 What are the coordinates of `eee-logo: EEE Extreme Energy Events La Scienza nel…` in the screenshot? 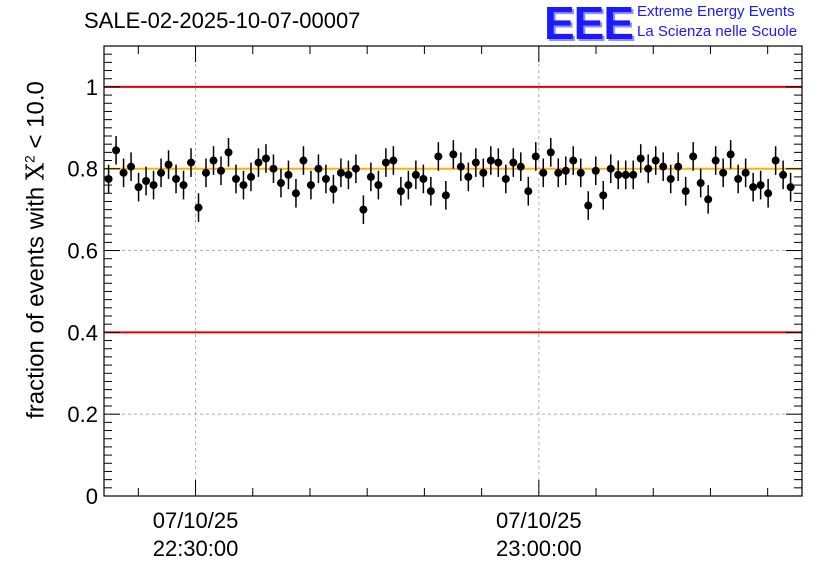 It's located at (688, 24).